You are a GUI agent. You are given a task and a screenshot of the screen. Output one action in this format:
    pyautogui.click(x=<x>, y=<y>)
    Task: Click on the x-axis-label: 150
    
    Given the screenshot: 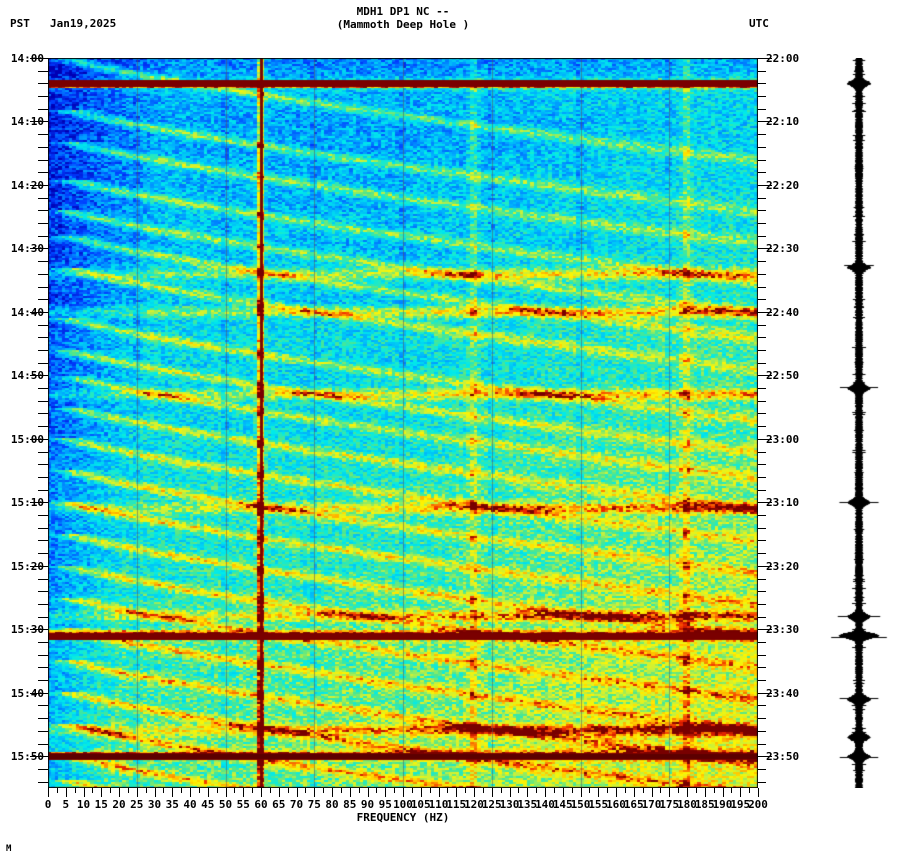 What is the action you would take?
    pyautogui.click(x=580, y=804)
    